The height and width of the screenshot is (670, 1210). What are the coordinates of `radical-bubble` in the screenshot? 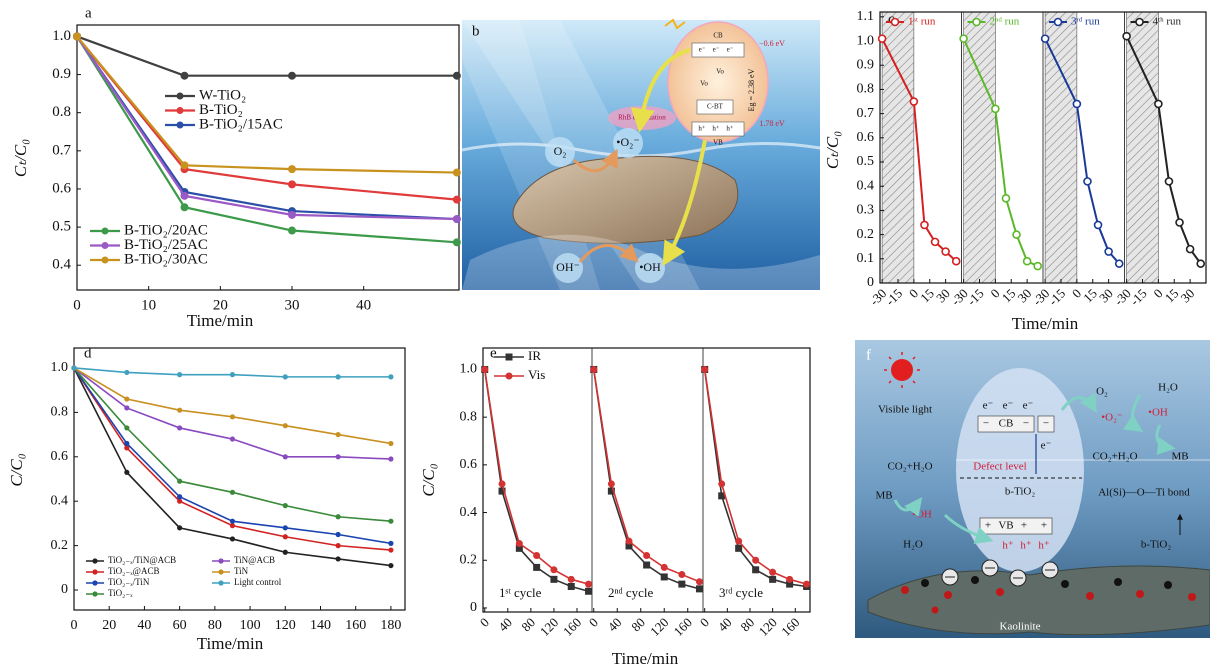 It's located at (628, 143).